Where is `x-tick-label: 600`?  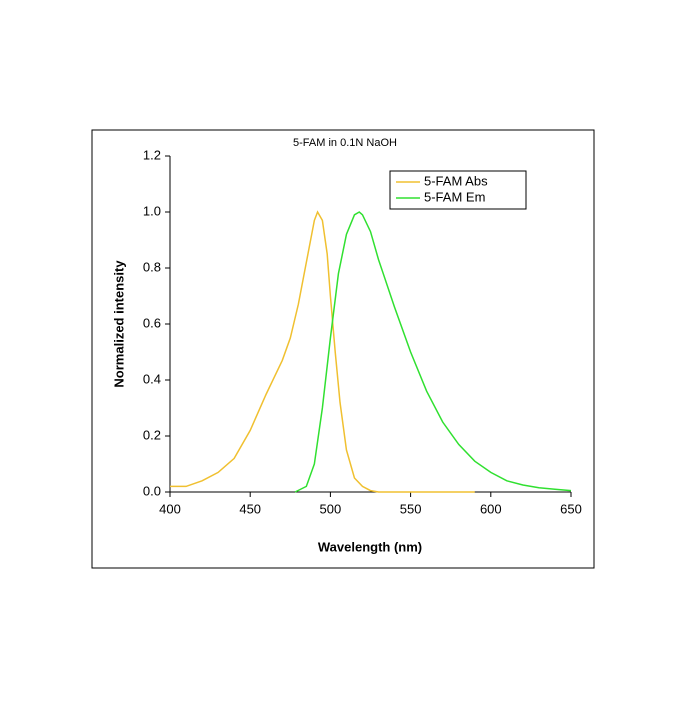 x-tick-label: 600 is located at coordinates (491, 508).